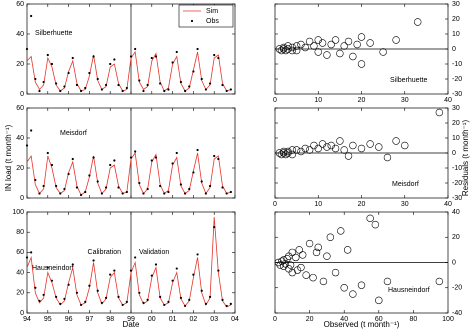  What do you see at coordinates (27, 319) in the screenshot?
I see `x-tick-label: 94` at bounding box center [27, 319].